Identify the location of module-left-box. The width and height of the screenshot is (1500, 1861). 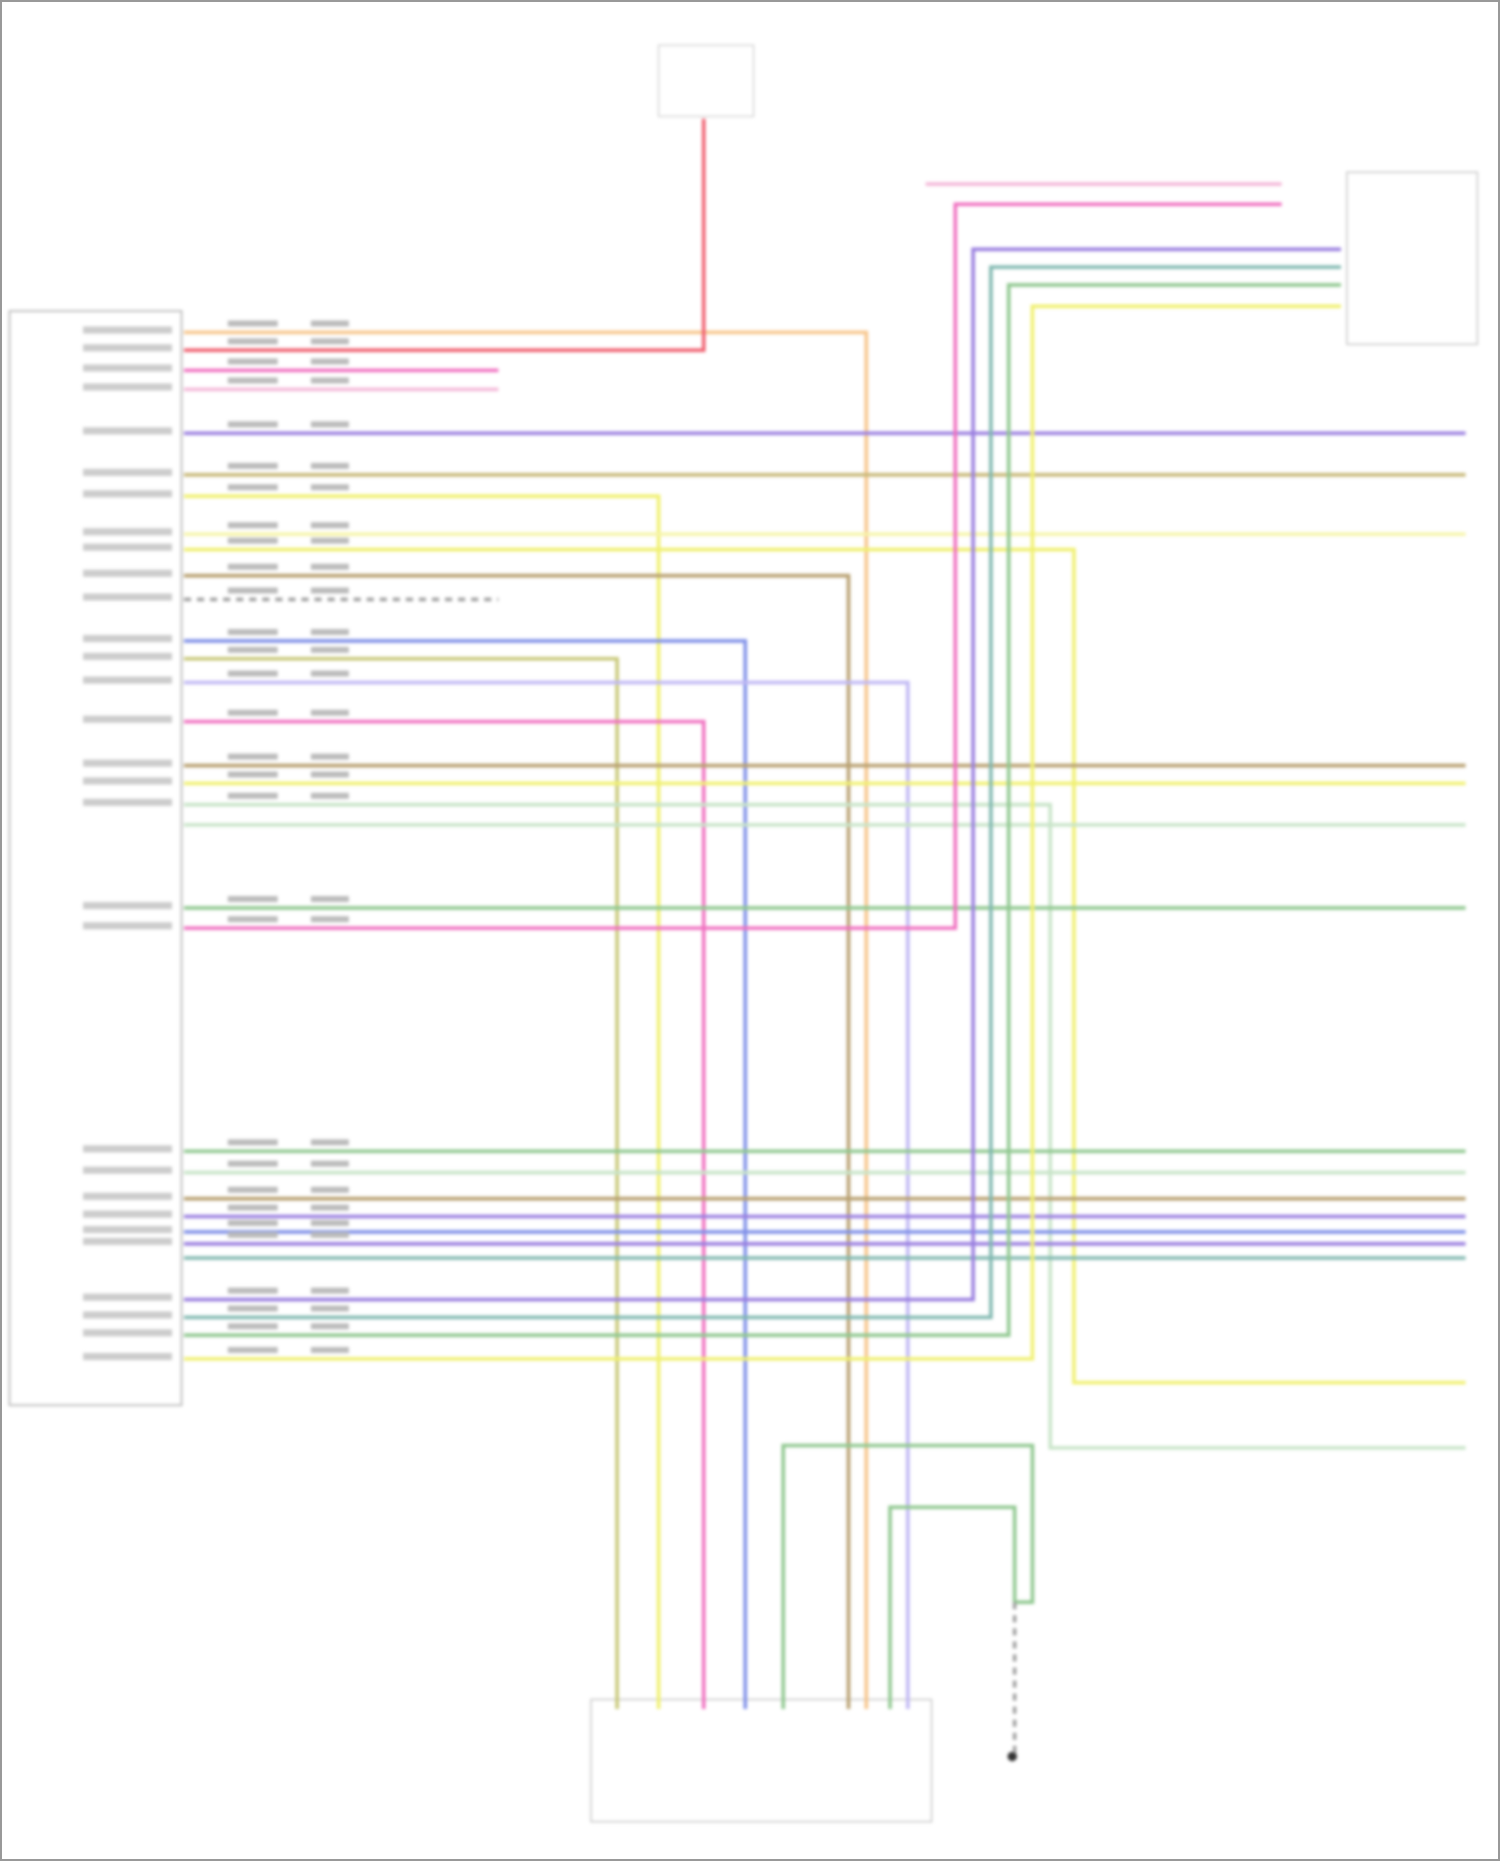
(95, 858).